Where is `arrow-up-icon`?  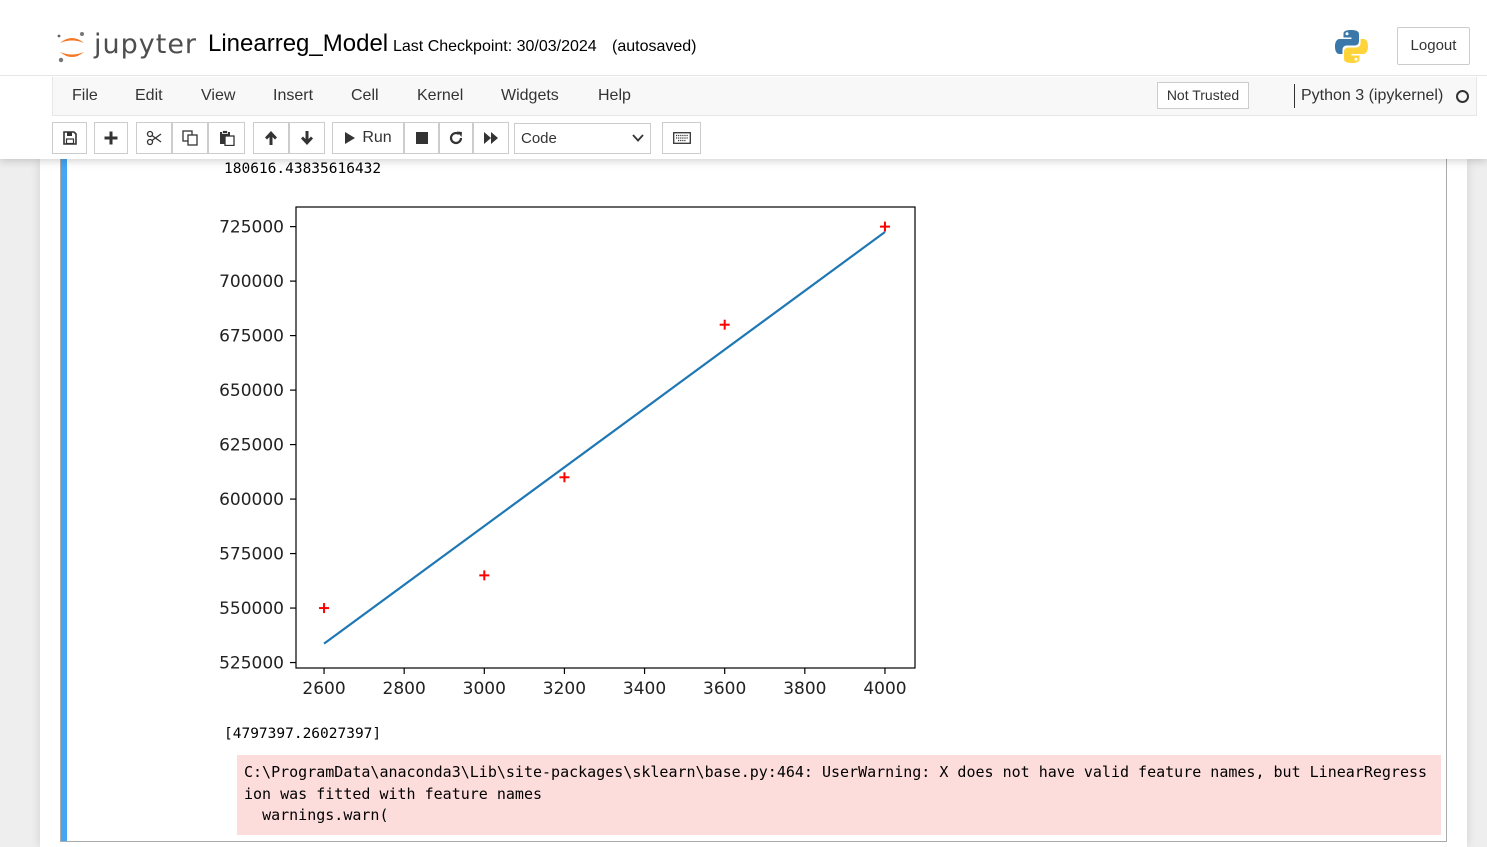
arrow-up-icon is located at coordinates (271, 138).